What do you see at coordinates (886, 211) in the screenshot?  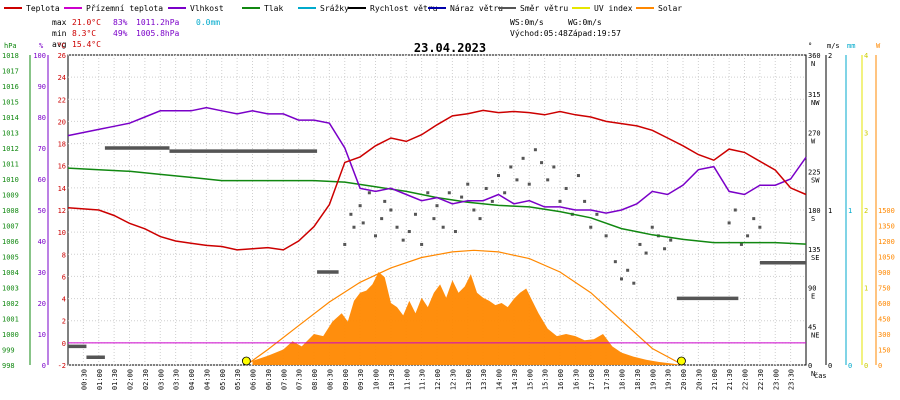 I see `solar-tick-label: 1500` at bounding box center [886, 211].